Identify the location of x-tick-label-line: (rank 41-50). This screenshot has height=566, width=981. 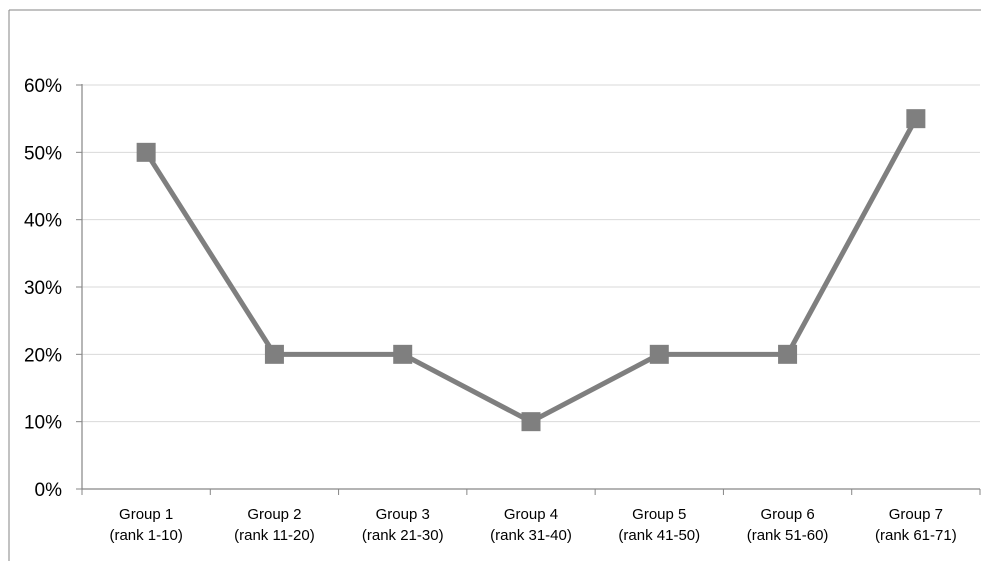
(659, 535).